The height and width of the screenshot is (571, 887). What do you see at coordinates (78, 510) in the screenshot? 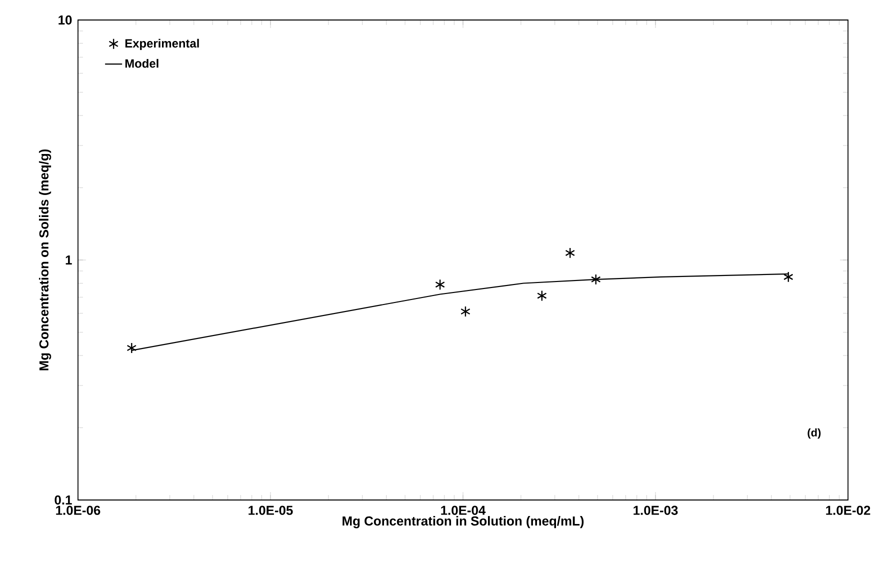
I see `x-tick-label: 1.0E-06` at bounding box center [78, 510].